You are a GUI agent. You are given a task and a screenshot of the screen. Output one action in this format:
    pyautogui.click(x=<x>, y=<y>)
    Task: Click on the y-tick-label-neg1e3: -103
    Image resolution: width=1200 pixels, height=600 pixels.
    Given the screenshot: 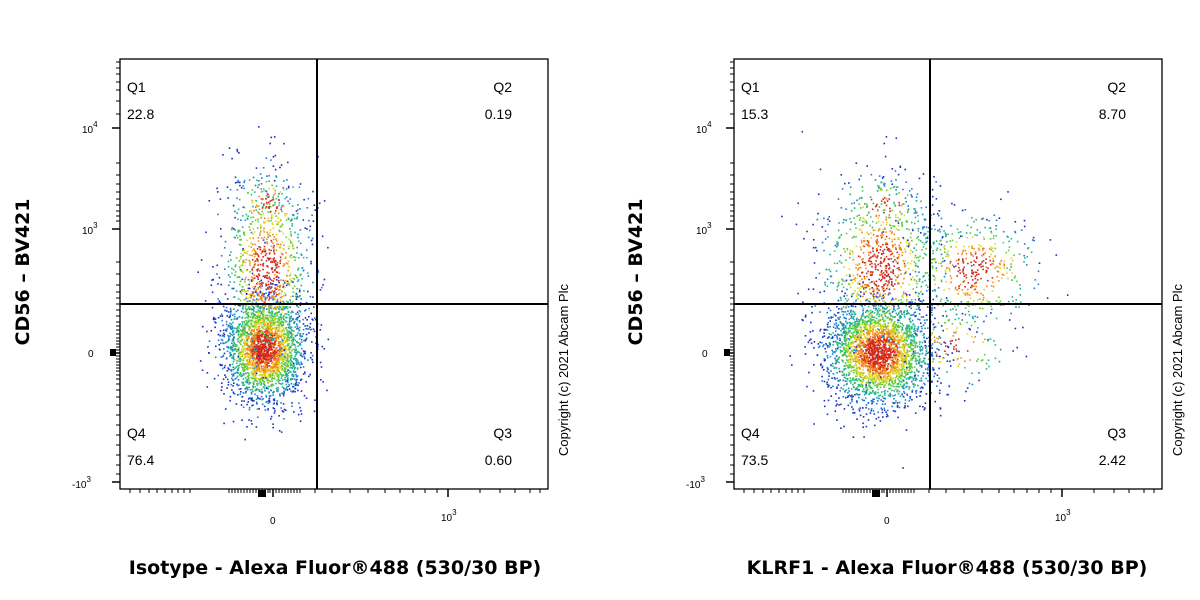 What is the action you would take?
    pyautogui.click(x=81, y=483)
    